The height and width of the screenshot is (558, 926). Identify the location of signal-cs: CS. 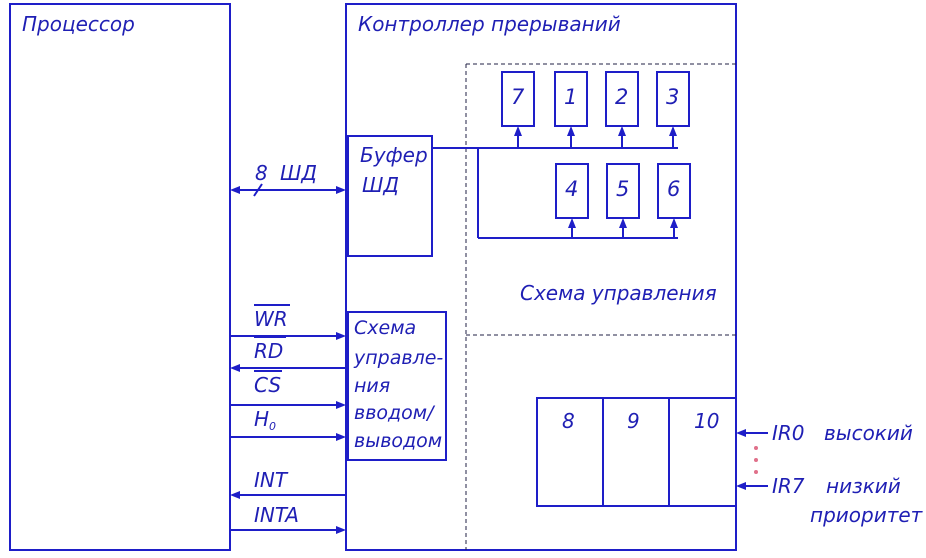
(288, 389).